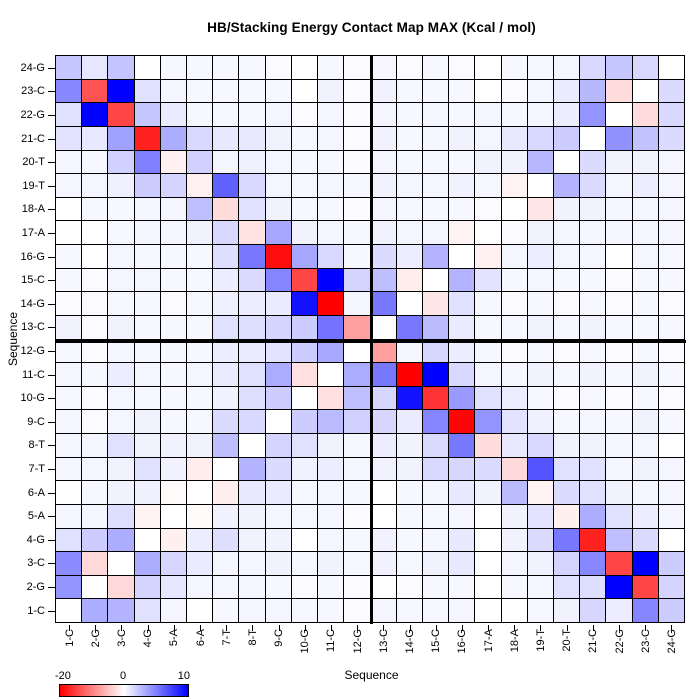  I want to click on x-tick-label: 19-T, so click(540, 640).